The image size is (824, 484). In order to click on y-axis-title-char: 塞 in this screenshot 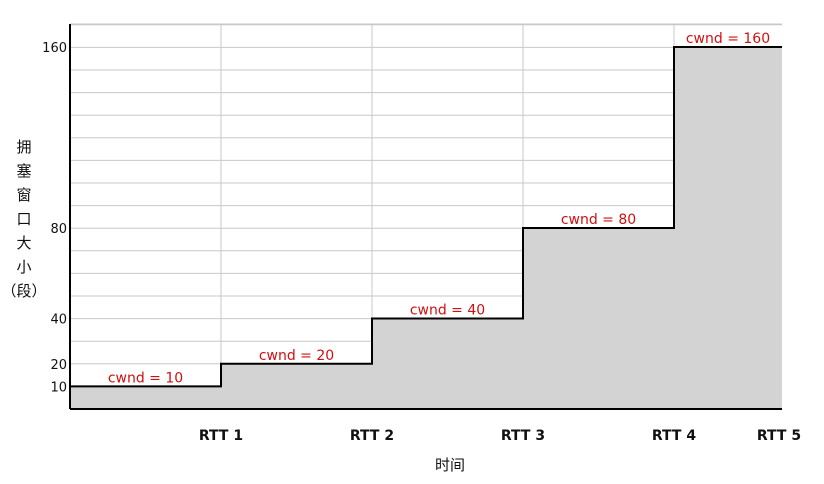, I will do `click(23, 171)`.